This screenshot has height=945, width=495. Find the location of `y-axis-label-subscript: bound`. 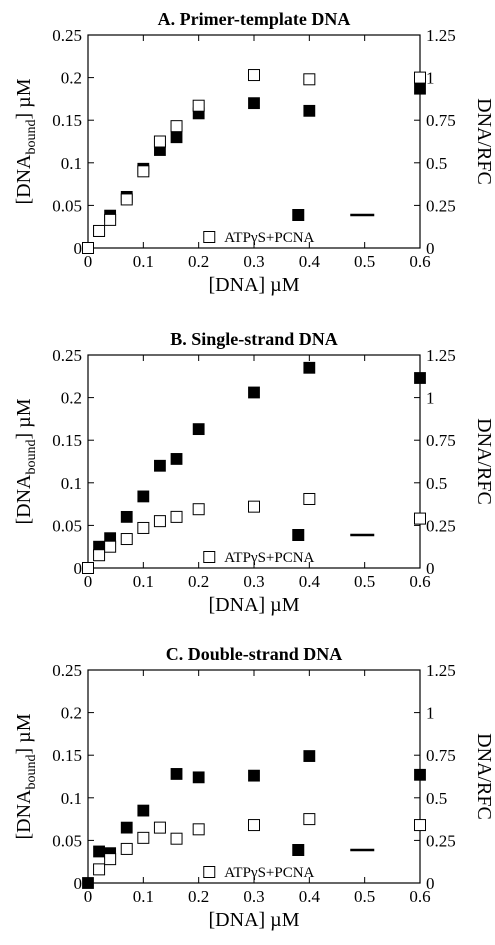

y-axis-label-subscript: bound is located at coordinates (31, 456).